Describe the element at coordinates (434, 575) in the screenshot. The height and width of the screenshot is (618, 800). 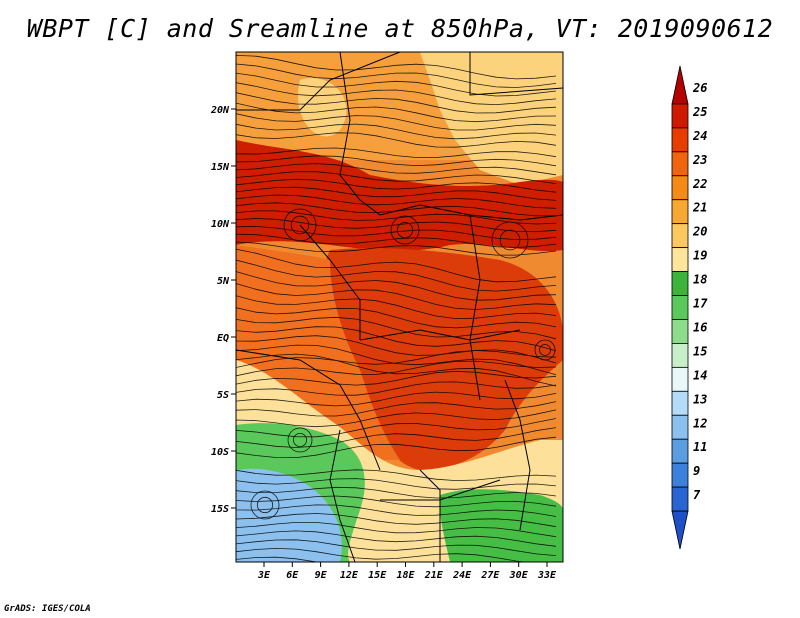
I see `lon-tick-label: 21E` at that location.